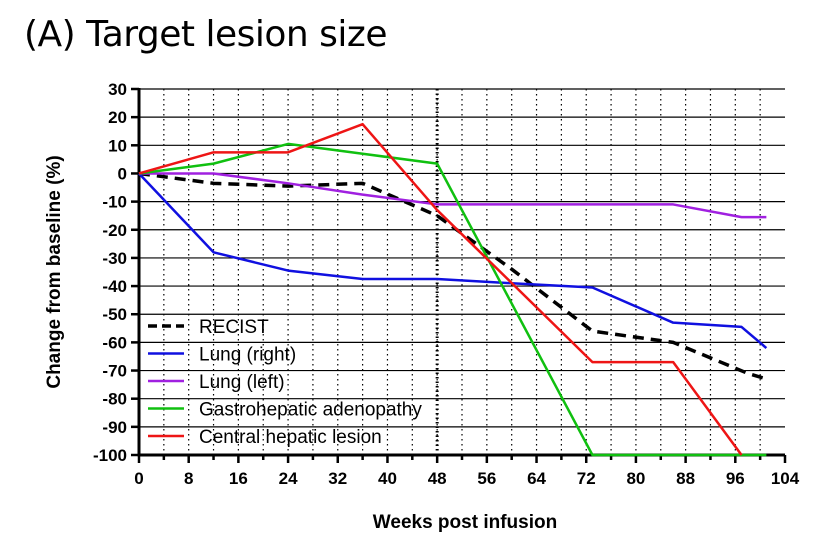 The width and height of the screenshot is (839, 554). Describe the element at coordinates (114, 427) in the screenshot. I see `y-tick-label: -90` at that location.